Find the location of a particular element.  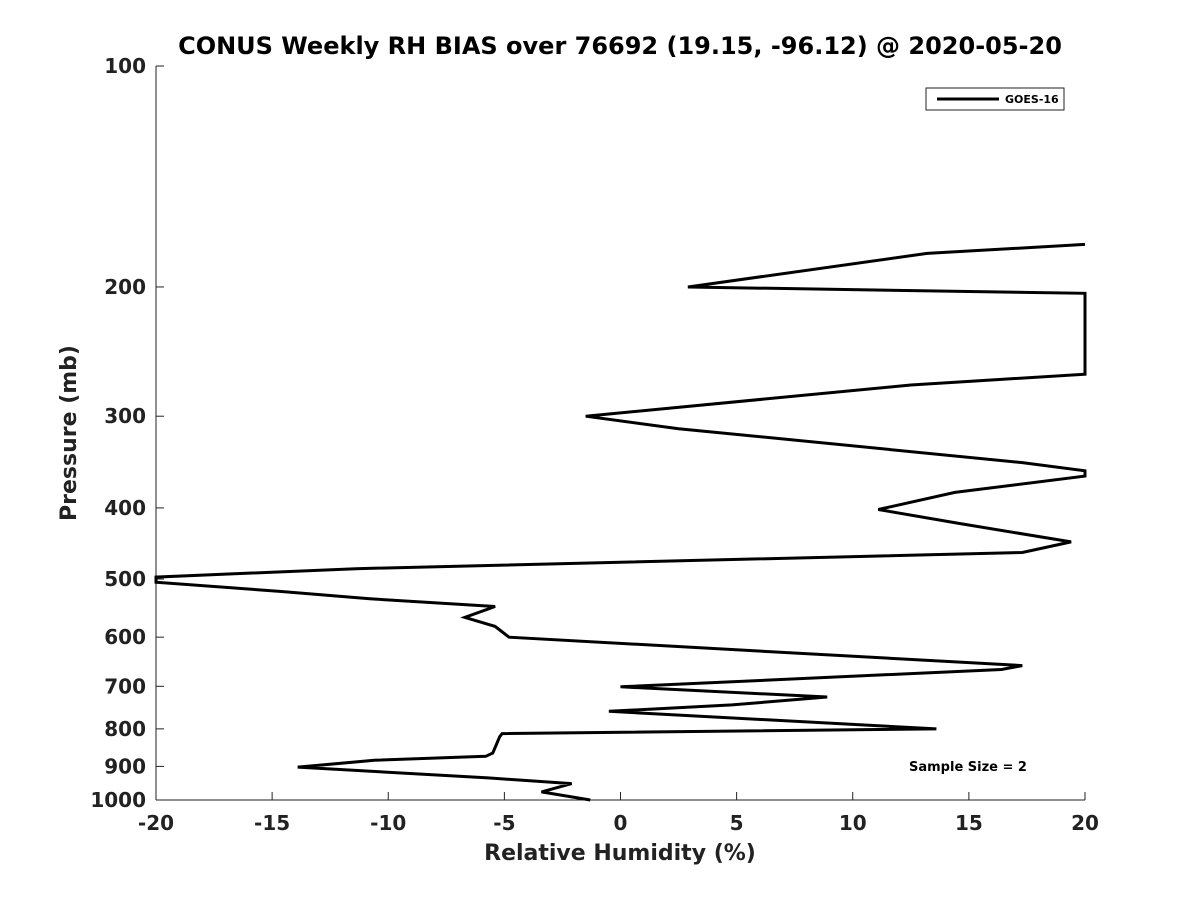

y-tick-label: 600 is located at coordinates (125, 637).